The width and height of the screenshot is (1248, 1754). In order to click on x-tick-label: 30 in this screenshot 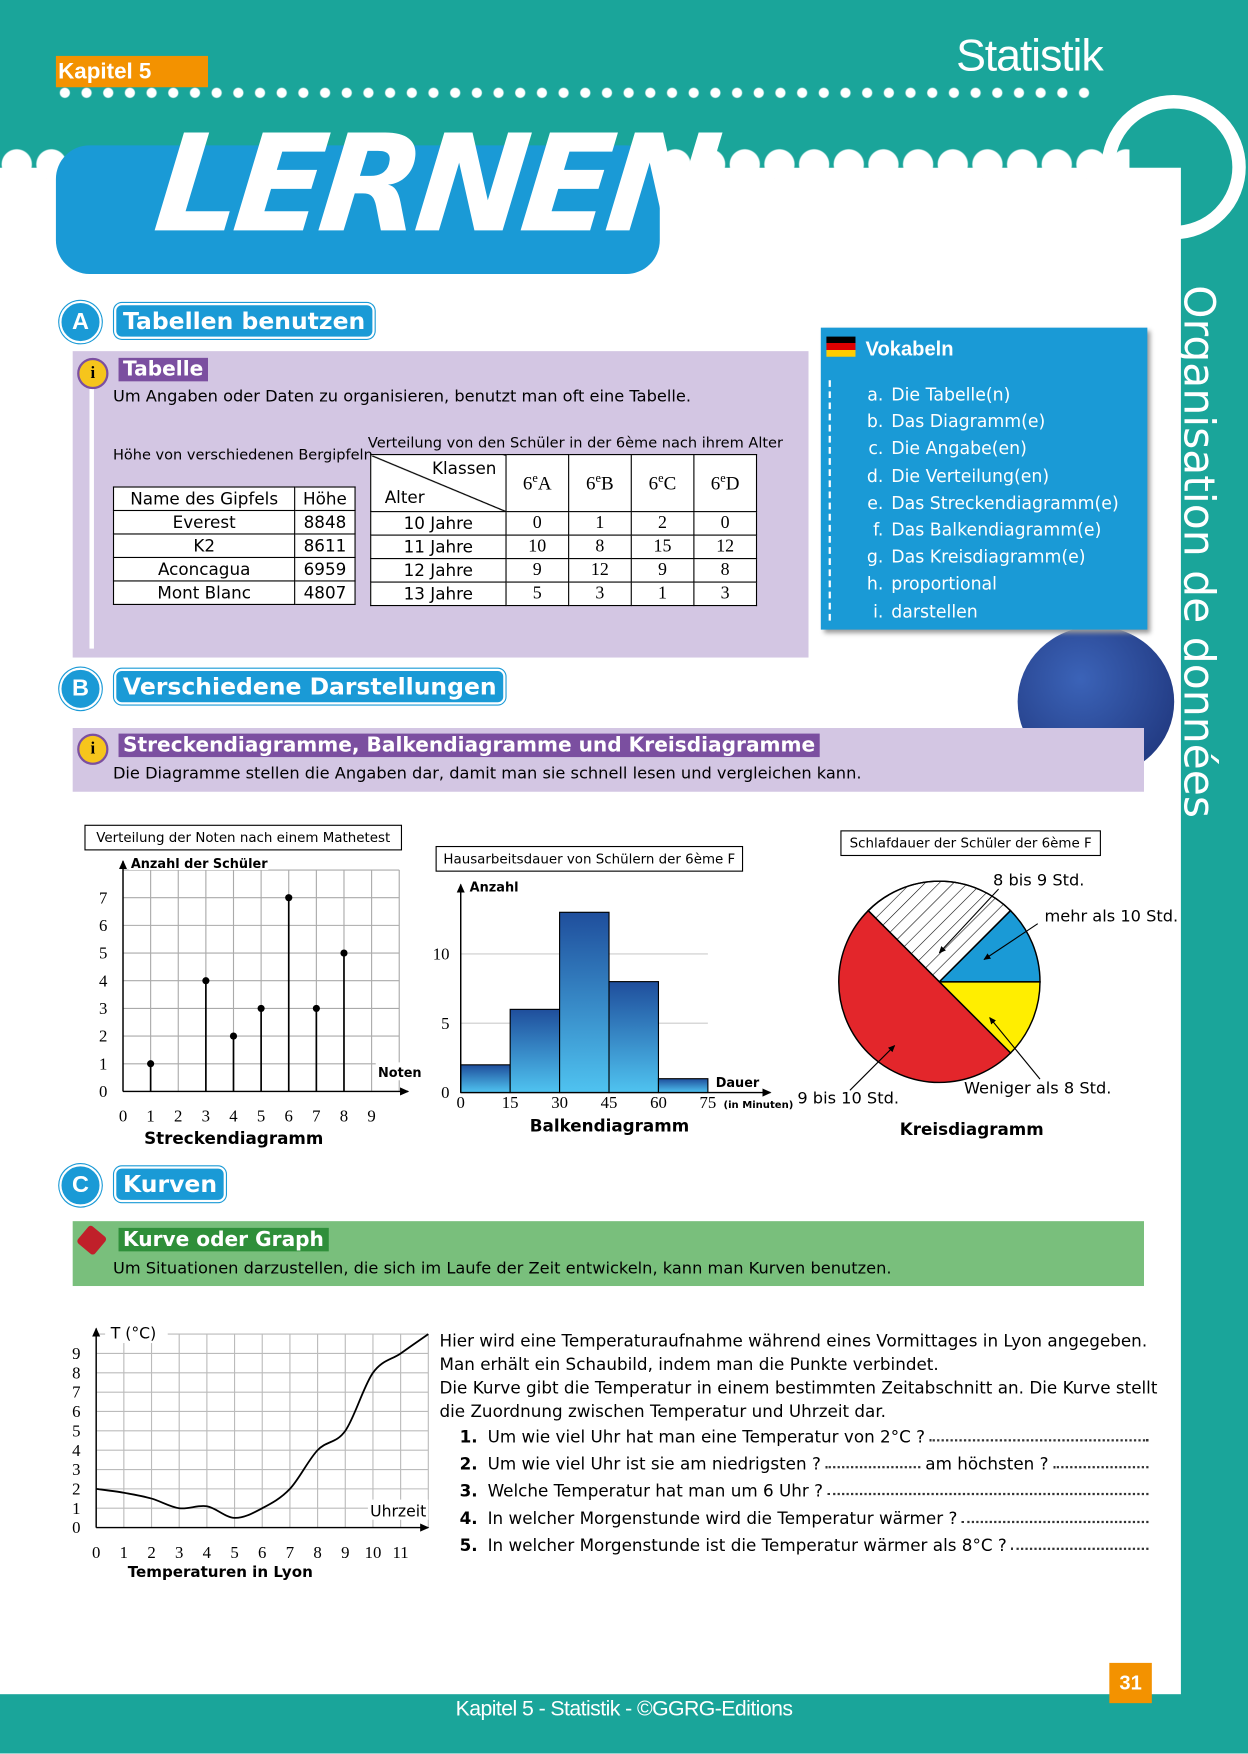, I will do `click(559, 1102)`.